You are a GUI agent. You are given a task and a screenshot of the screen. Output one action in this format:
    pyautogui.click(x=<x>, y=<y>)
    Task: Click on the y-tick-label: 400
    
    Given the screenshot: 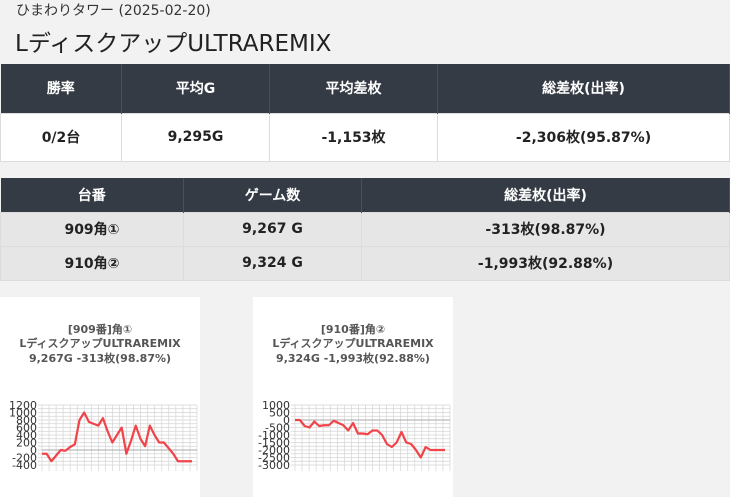 What is the action you would take?
    pyautogui.click(x=26, y=435)
    